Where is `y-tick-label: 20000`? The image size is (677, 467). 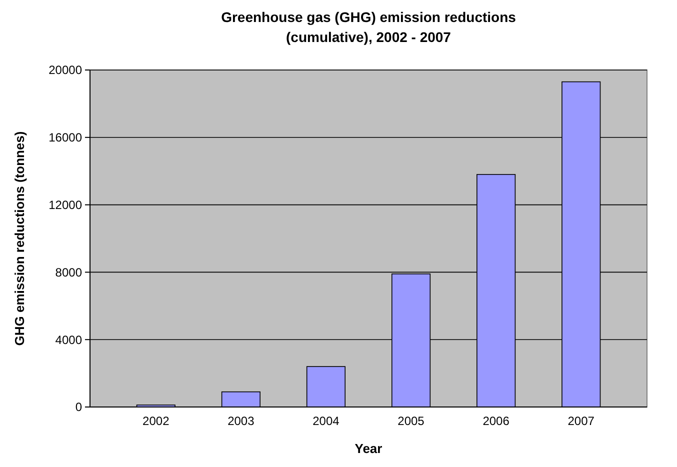
y-tick-label: 20000 is located at coordinates (65, 70).